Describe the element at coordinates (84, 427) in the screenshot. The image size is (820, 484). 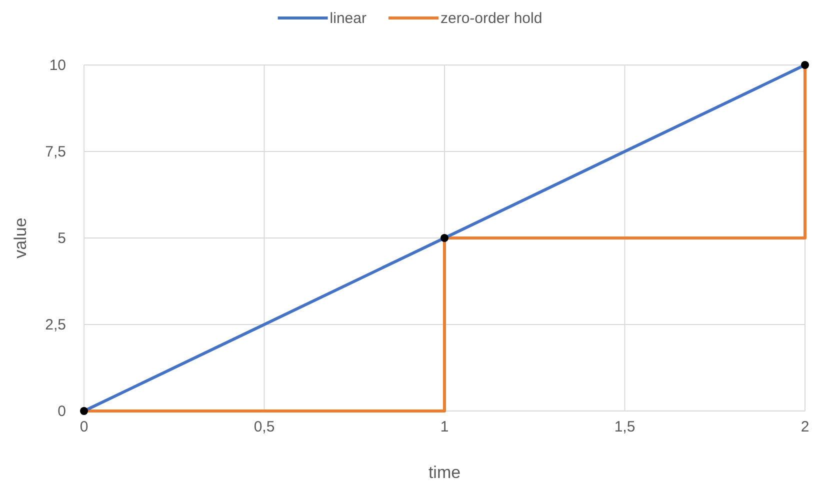
I see `x-tick-label: 0` at that location.